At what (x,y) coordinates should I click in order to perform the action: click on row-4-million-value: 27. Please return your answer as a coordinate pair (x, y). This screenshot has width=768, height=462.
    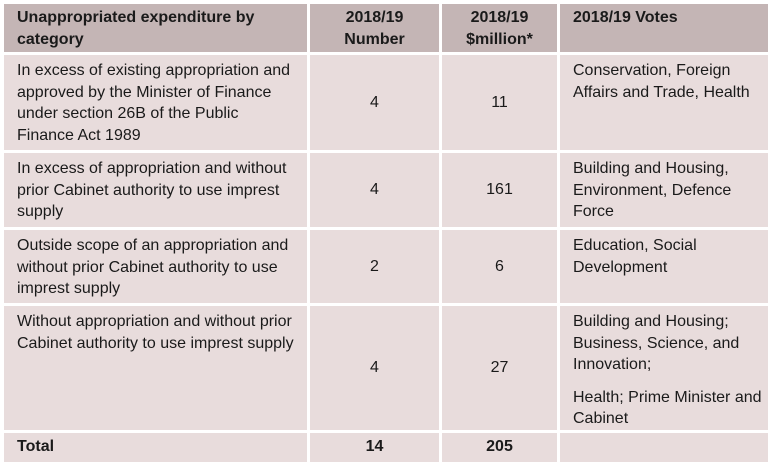
    Looking at the image, I should click on (499, 368).